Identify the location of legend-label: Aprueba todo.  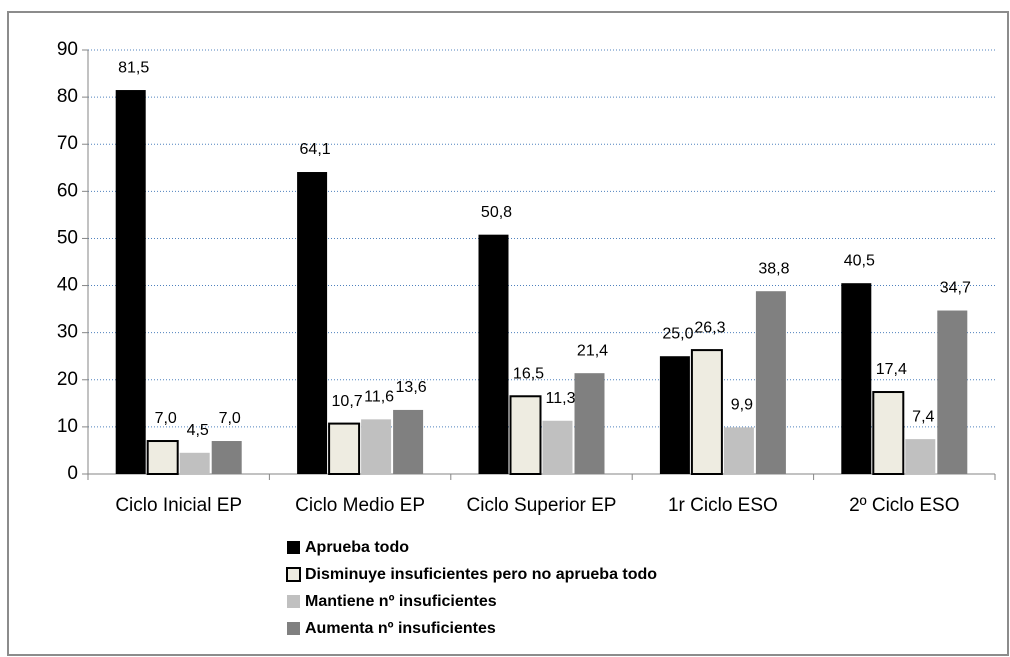
(357, 547).